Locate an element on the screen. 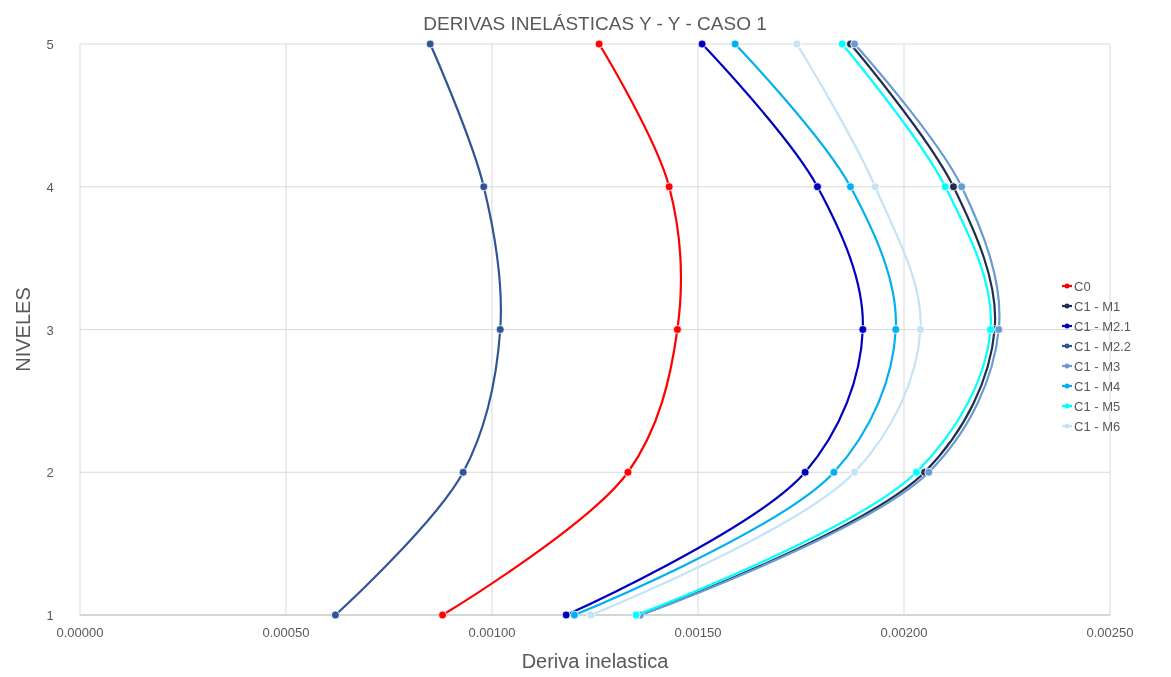 The image size is (1171, 677). x-tick-label: 0.00050 is located at coordinates (286, 632).